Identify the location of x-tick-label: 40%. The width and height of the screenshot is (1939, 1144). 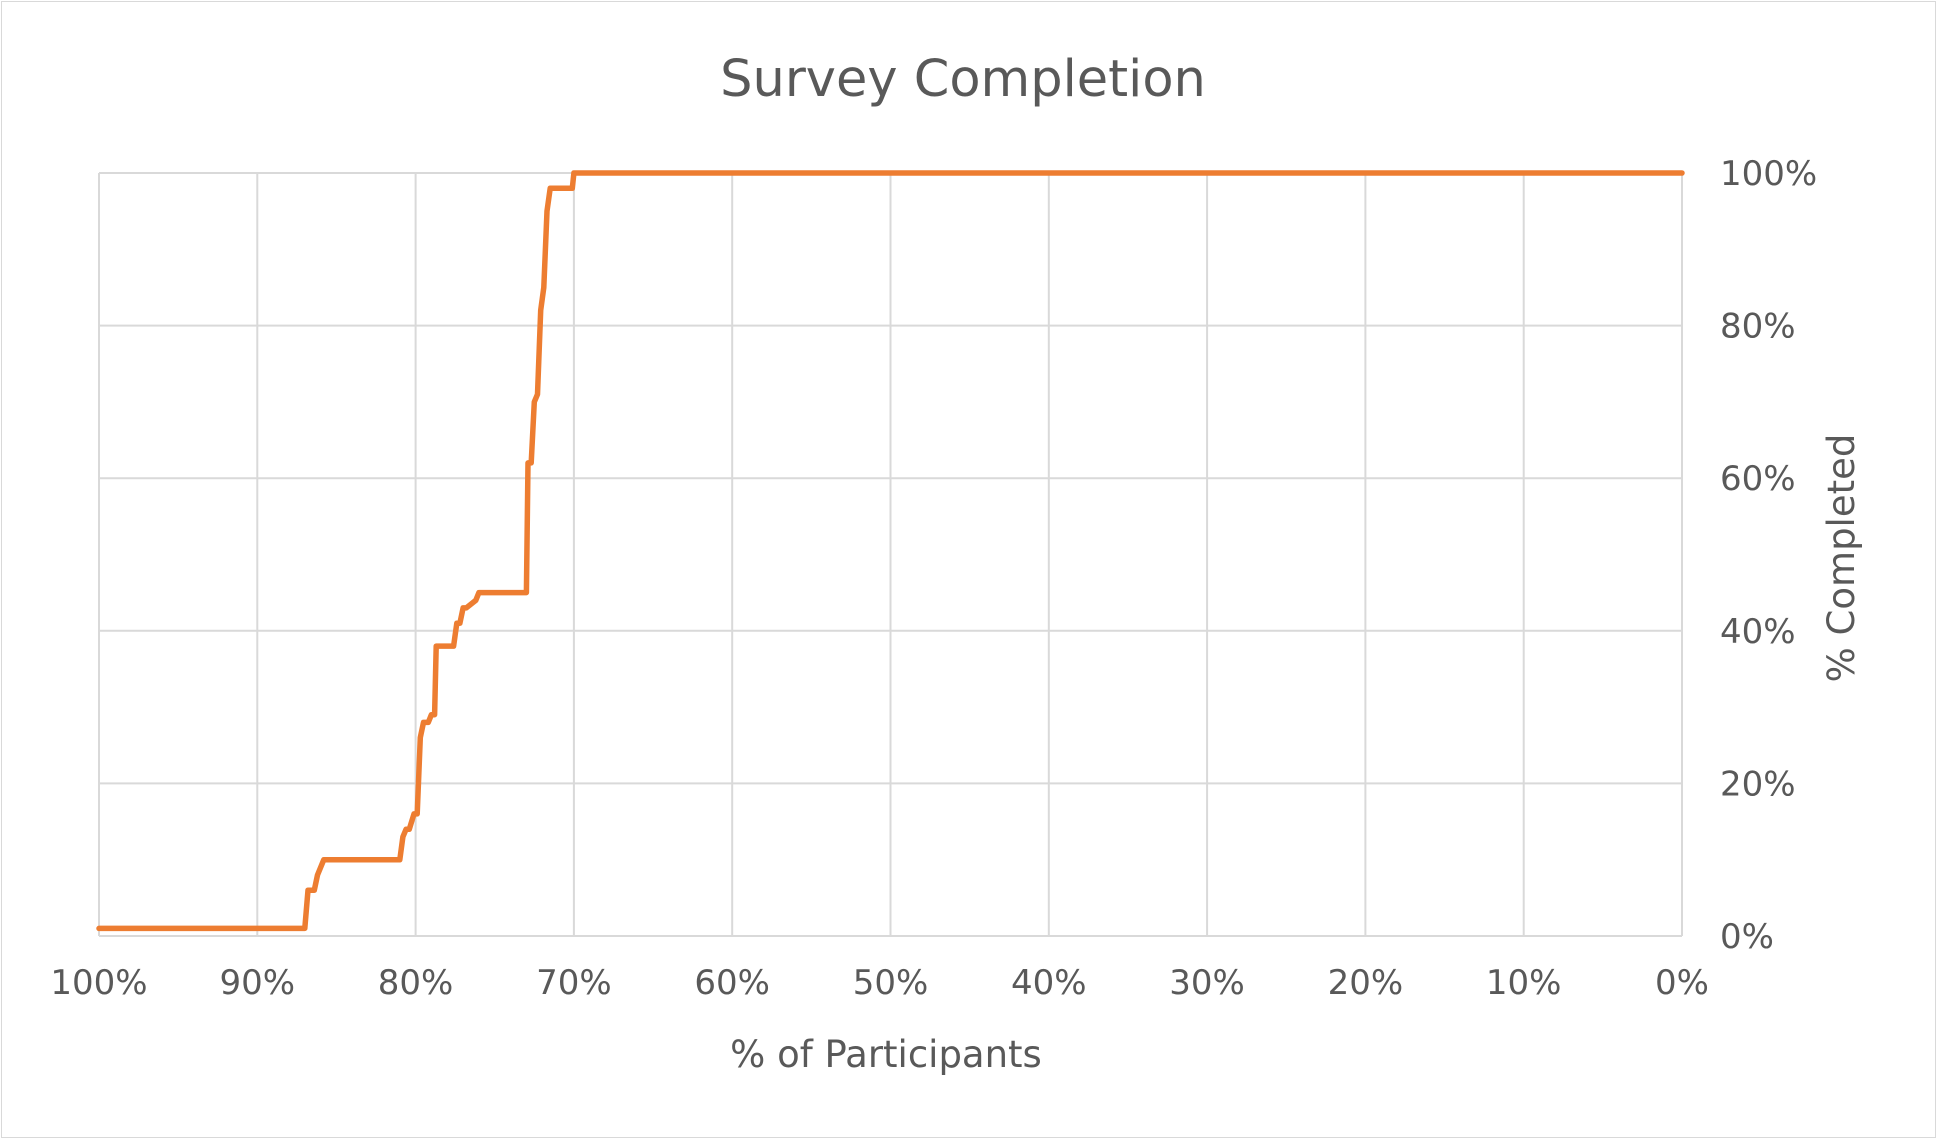
(1049, 983).